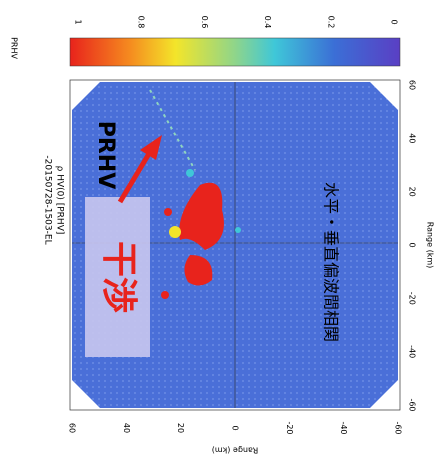  Describe the element at coordinates (412, 351) in the screenshot. I see `y-tick-label: -40` at that location.